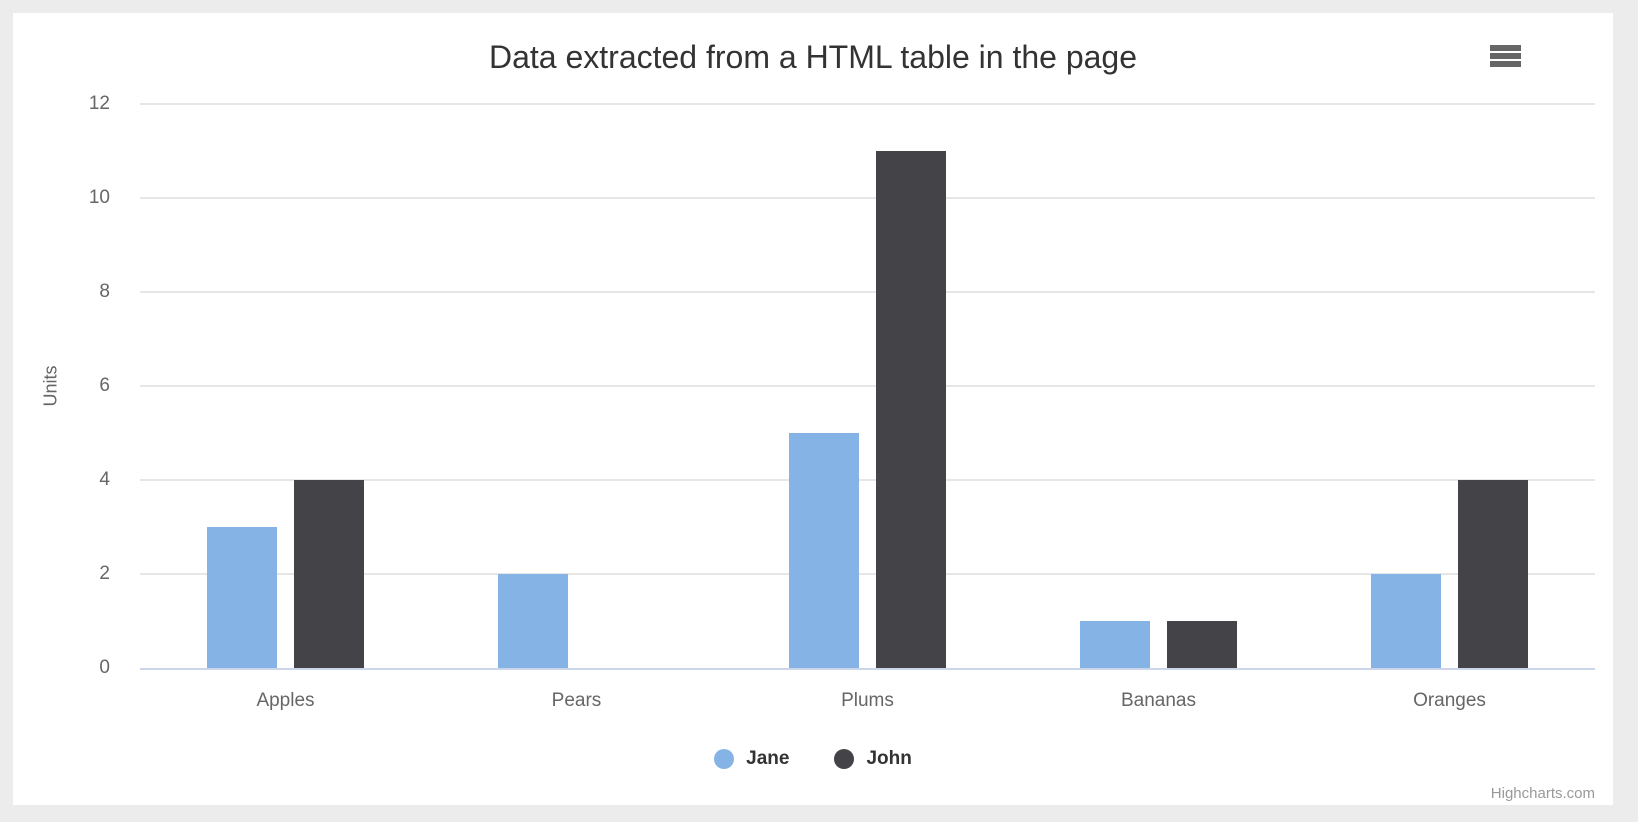  Describe the element at coordinates (576, 700) in the screenshot. I see `x-category-label-pears: Pears` at that location.